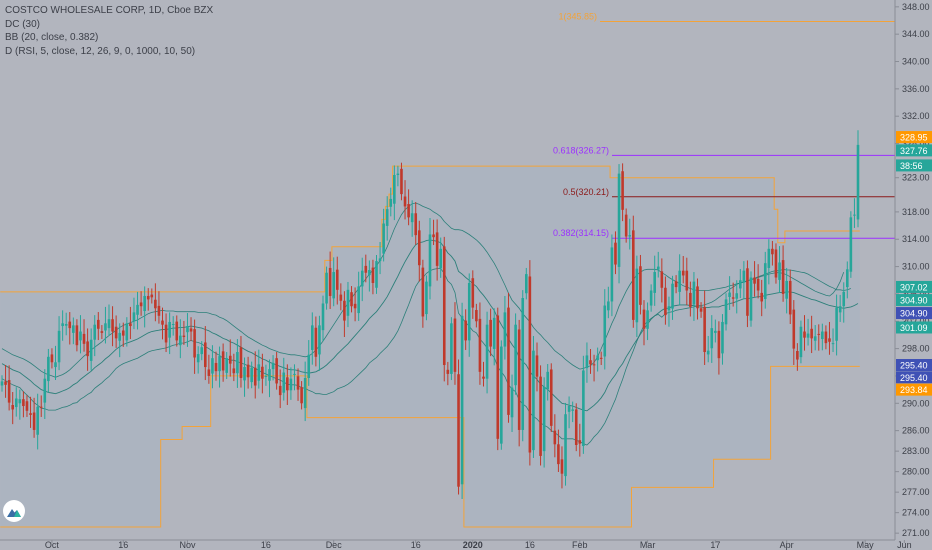 Image resolution: width=932 pixels, height=550 pixels. I want to click on price-tick-label: 323.00, so click(916, 178).